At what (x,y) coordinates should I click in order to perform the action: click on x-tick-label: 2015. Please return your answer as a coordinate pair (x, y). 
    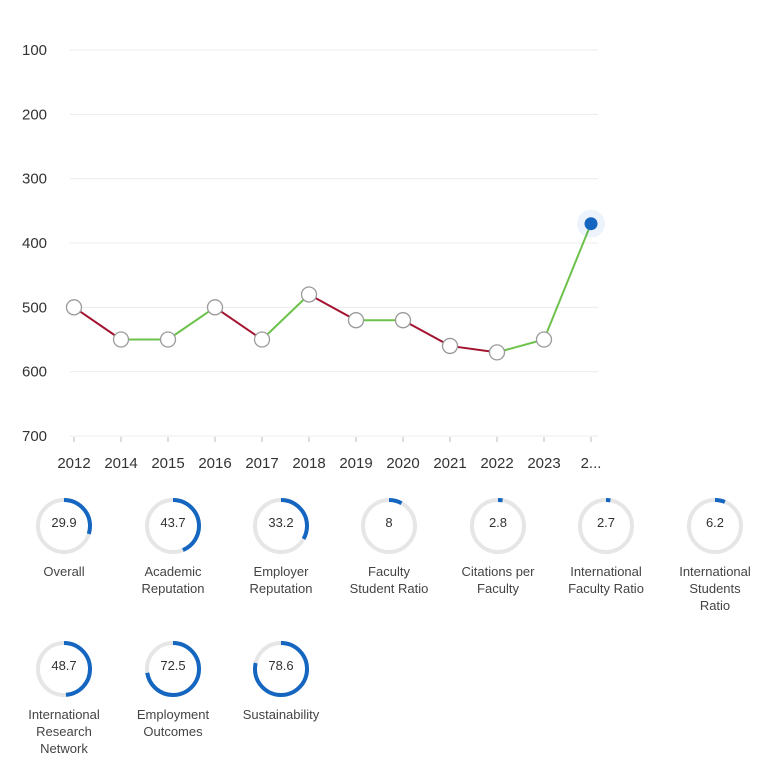
    Looking at the image, I should click on (167, 463).